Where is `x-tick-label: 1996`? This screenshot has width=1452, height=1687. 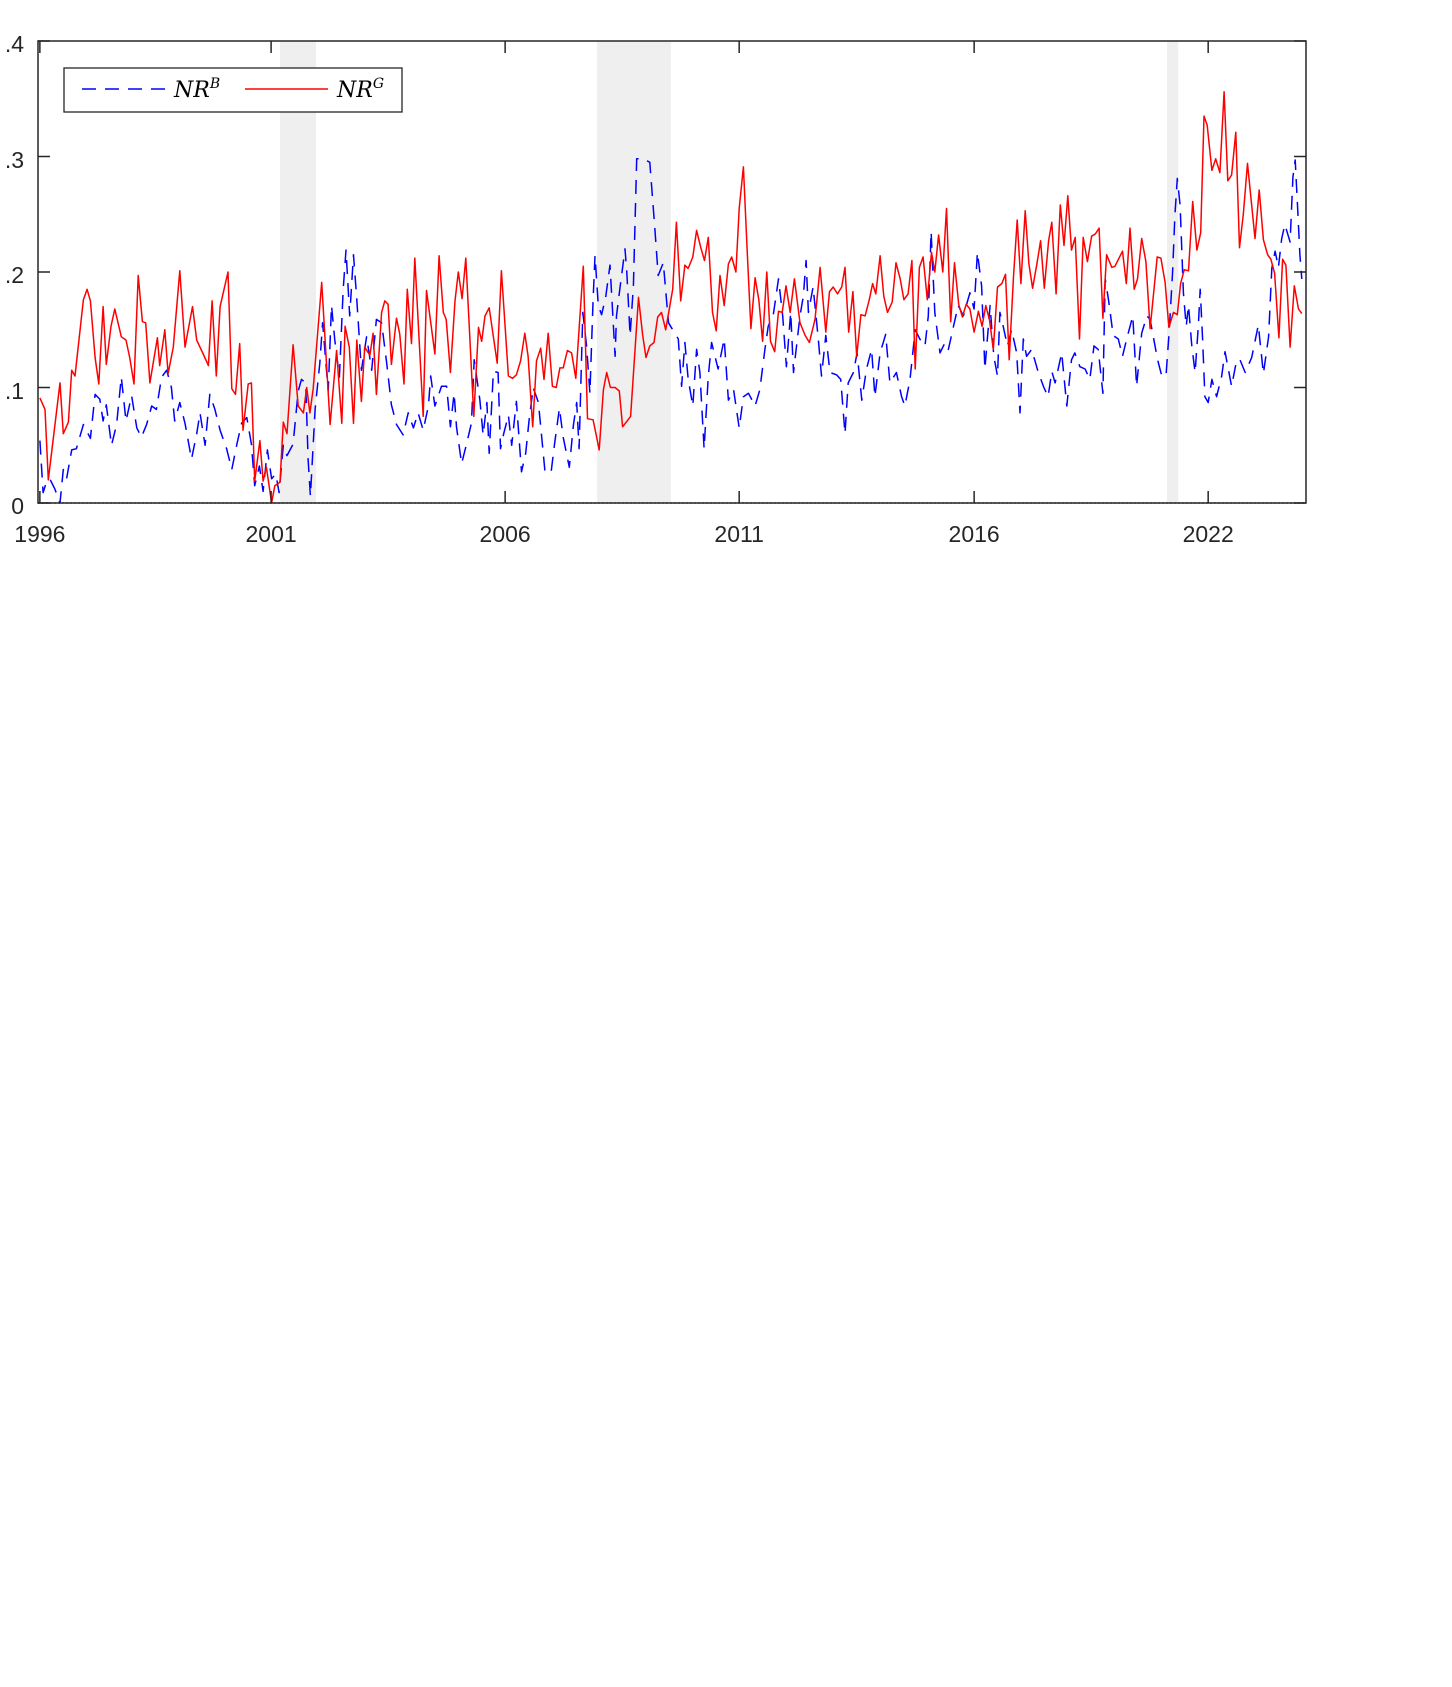
x-tick-label: 1996 is located at coordinates (39, 534).